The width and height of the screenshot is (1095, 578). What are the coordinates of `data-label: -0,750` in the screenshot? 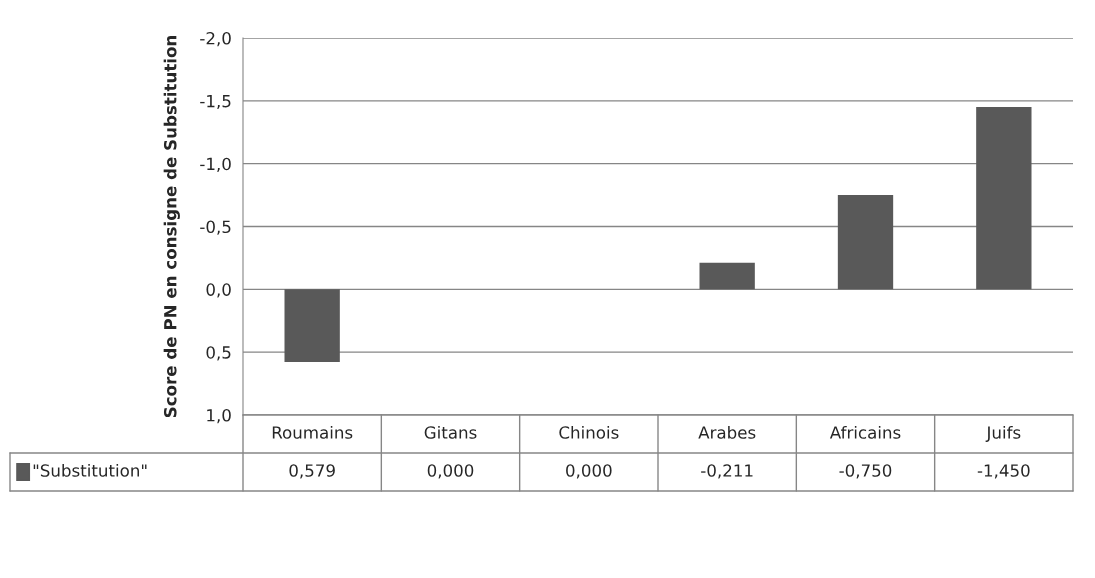 It's located at (865, 471).